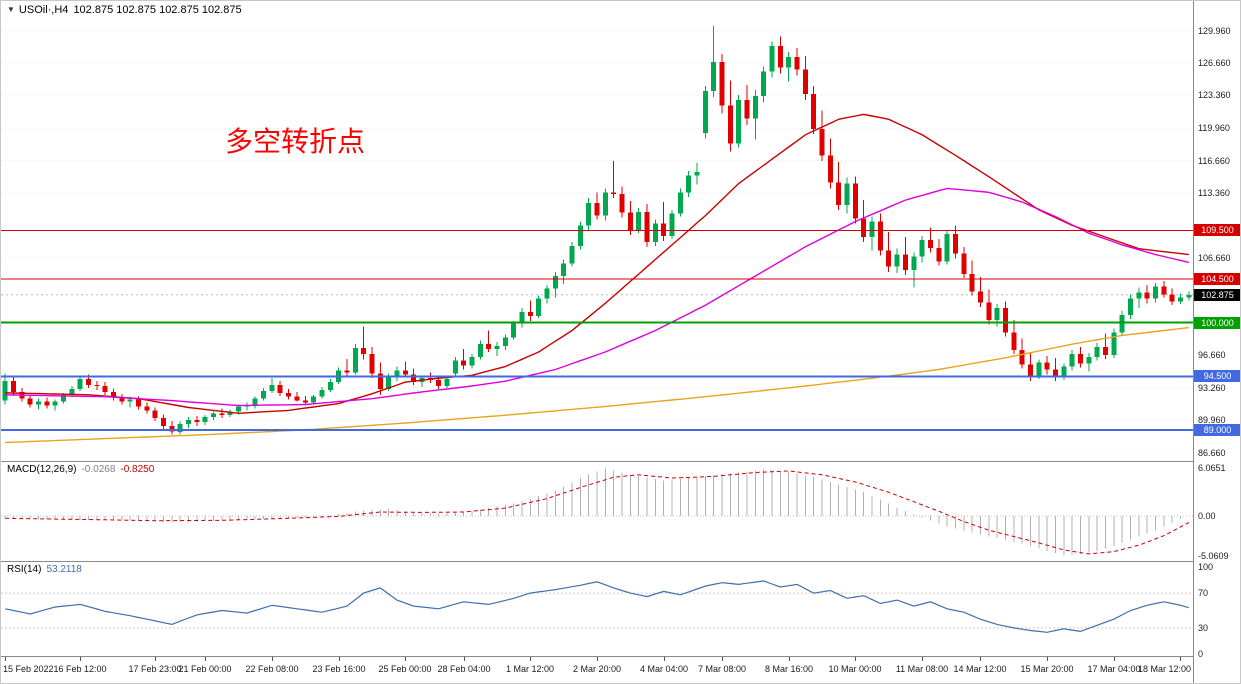 The width and height of the screenshot is (1241, 684). What do you see at coordinates (11, 9) in the screenshot?
I see `chart-menu-icon: ▼` at bounding box center [11, 9].